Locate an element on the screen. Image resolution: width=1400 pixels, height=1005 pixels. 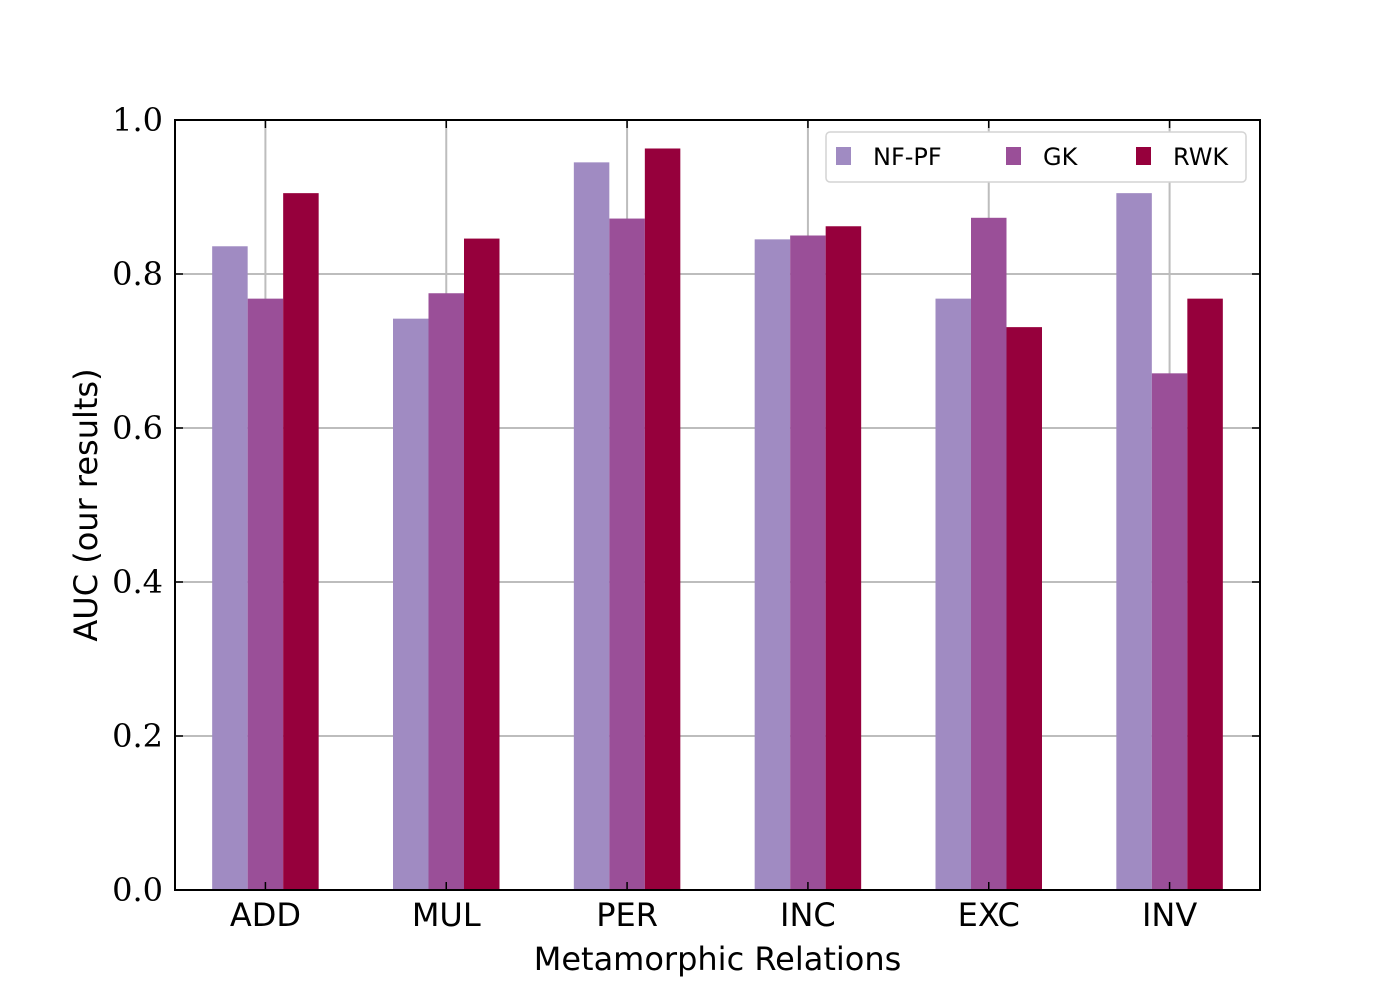
x-tick-label: MUL is located at coordinates (446, 915).